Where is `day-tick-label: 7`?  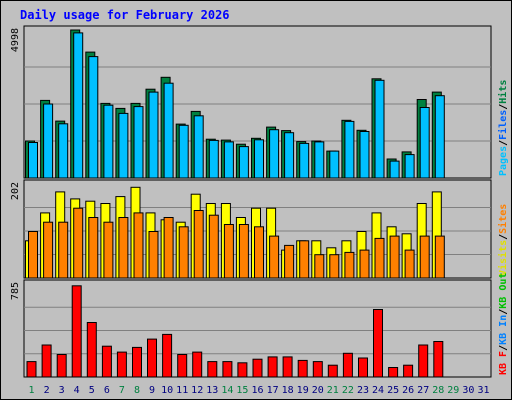 day-tick-label: 7 is located at coordinates (122, 390).